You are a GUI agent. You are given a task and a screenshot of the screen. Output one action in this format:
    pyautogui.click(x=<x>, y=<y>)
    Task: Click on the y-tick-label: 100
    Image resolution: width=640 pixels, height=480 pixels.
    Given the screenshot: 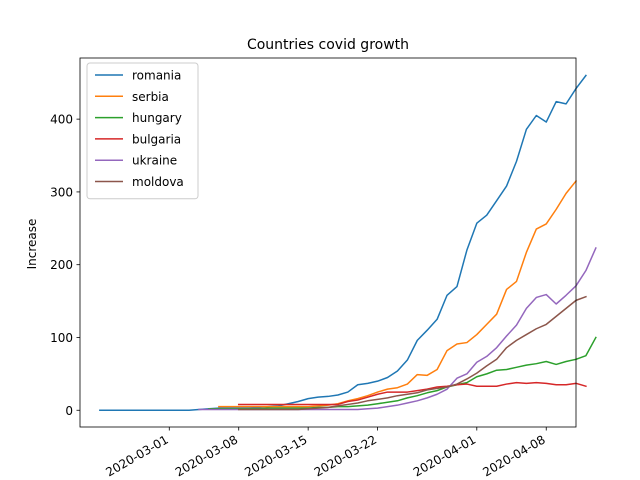 What is the action you would take?
    pyautogui.click(x=61, y=338)
    